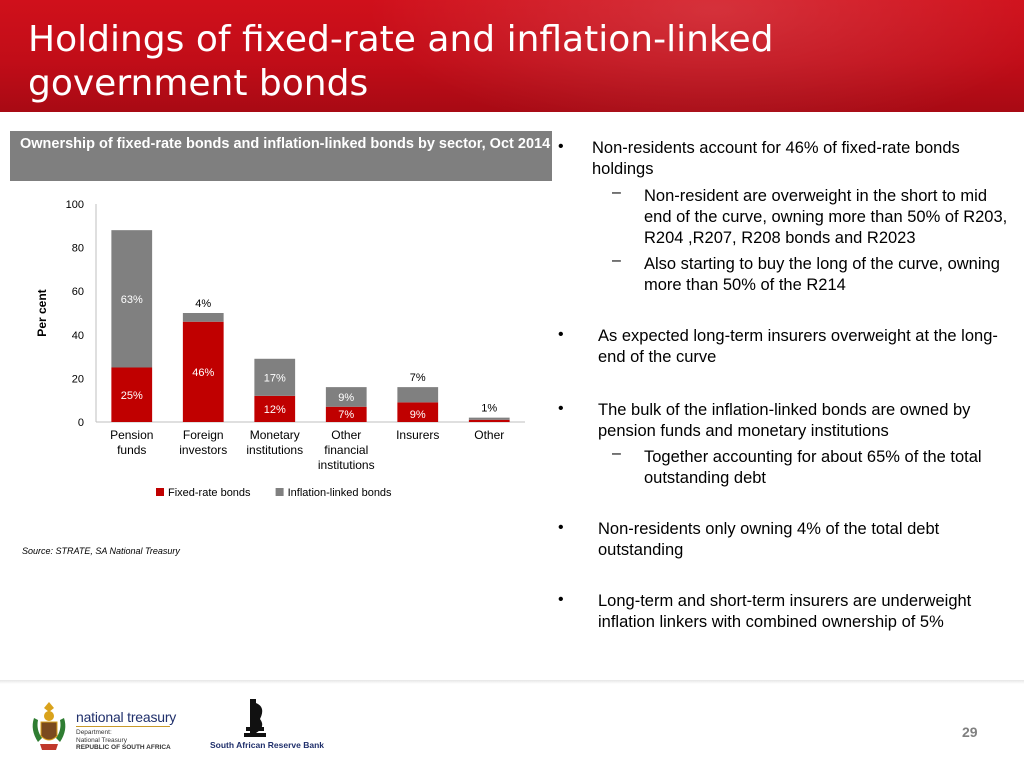 This screenshot has height=768, width=1024. Describe the element at coordinates (101, 551) in the screenshot. I see `chart-source: Source: STRATE, SA National Treasury` at that location.